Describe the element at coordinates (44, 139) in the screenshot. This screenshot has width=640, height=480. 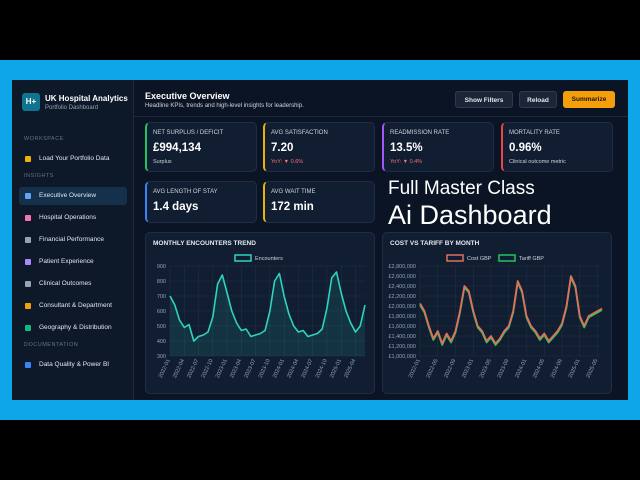
I see `section-heading: WORKSPACE` at that location.